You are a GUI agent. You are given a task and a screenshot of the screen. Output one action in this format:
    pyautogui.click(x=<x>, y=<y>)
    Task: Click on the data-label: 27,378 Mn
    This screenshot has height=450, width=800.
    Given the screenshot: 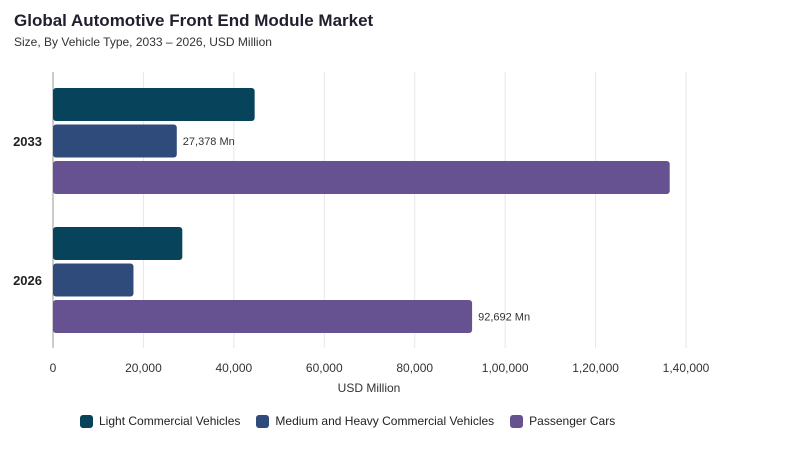 What is the action you would take?
    pyautogui.click(x=209, y=142)
    